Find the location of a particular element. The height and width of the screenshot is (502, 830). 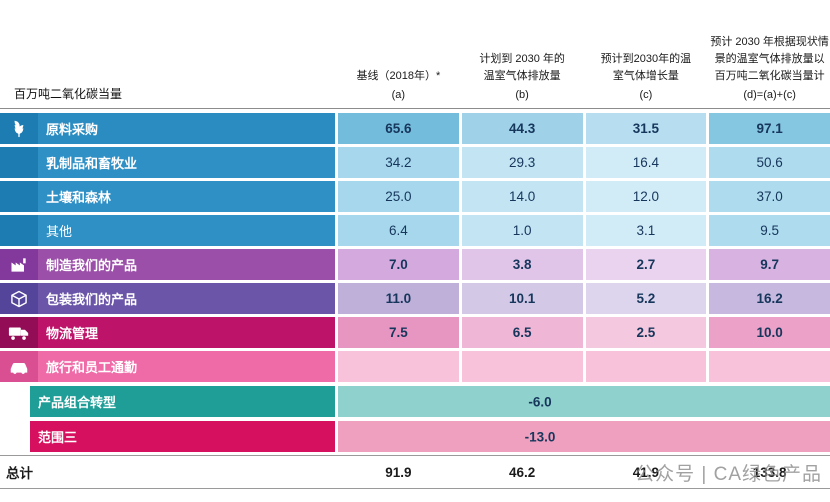

cell-planned: 1.0 is located at coordinates (522, 230).